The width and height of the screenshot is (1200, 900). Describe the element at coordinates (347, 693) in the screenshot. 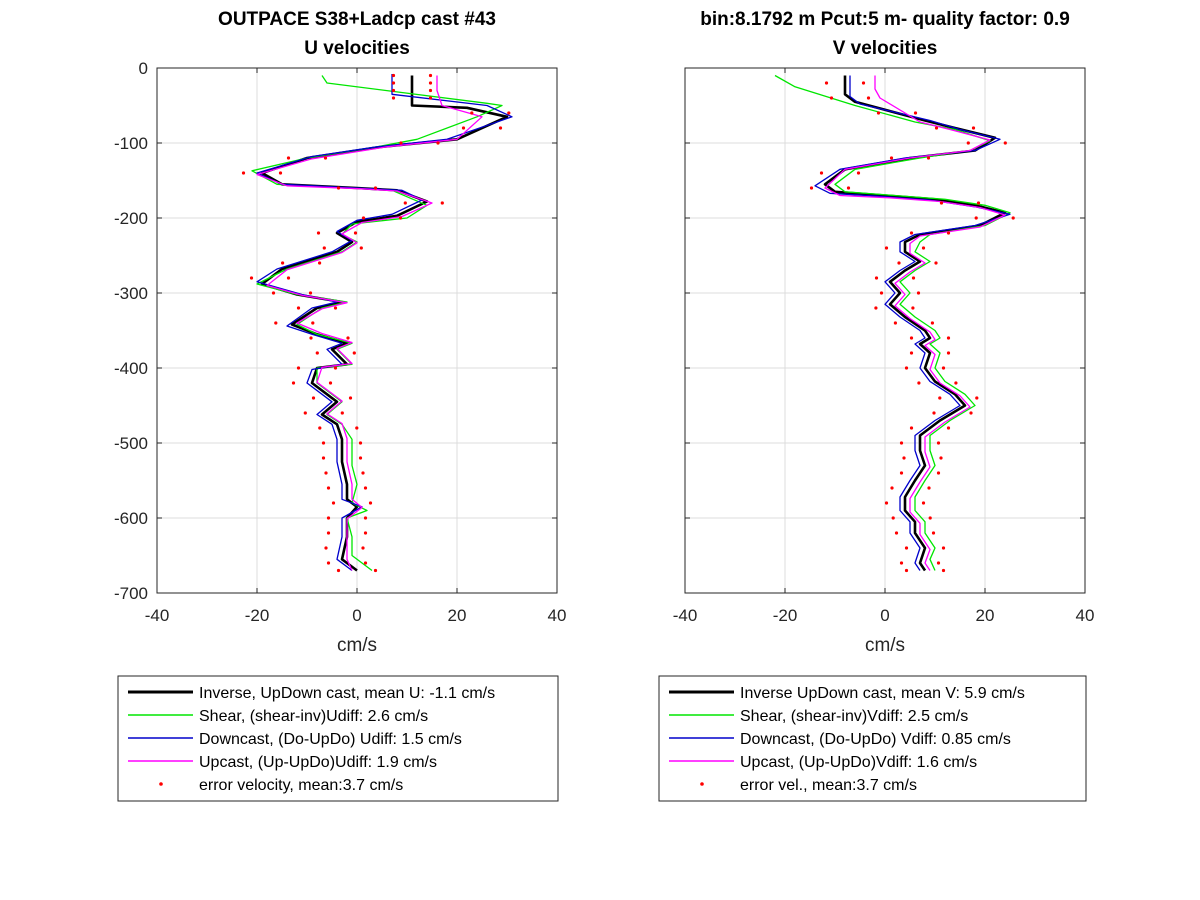

I see `u-legend-label-0: Inverse, UpDown cast, mean U: -1.1 cm/s` at that location.